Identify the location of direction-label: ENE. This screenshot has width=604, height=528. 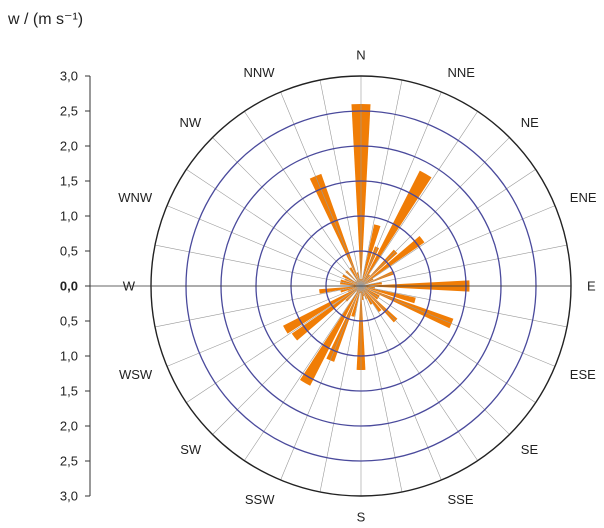
(583, 197).